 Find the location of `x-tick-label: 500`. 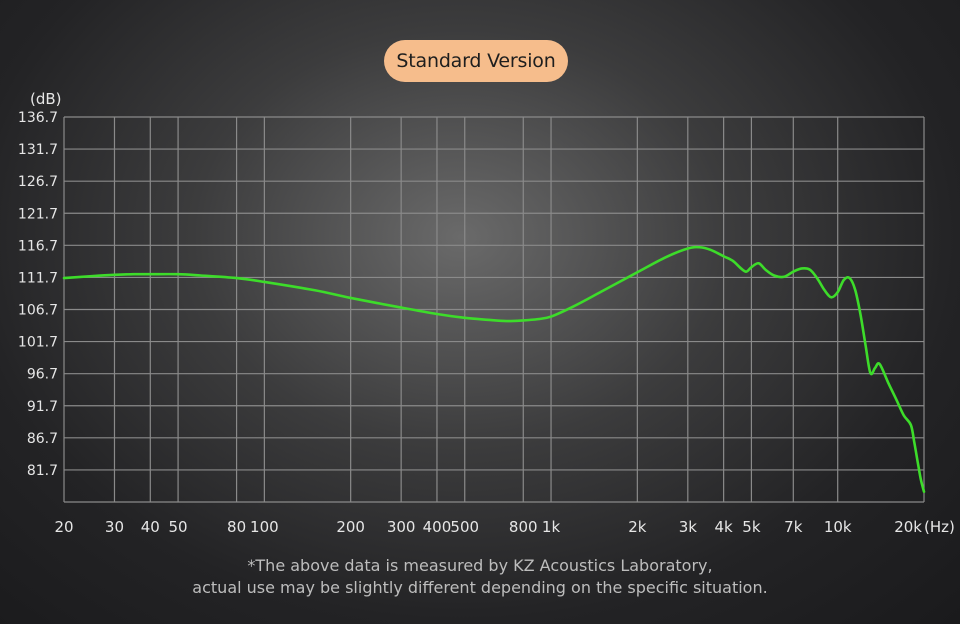

x-tick-label: 500 is located at coordinates (464, 527).